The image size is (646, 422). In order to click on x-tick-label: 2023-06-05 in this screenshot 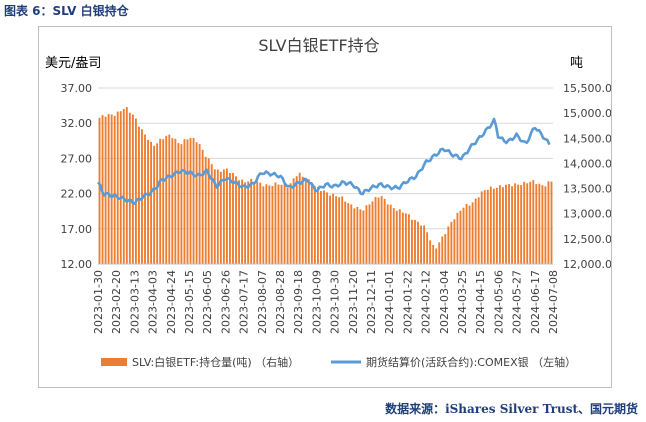, I will do `click(207, 302)`.